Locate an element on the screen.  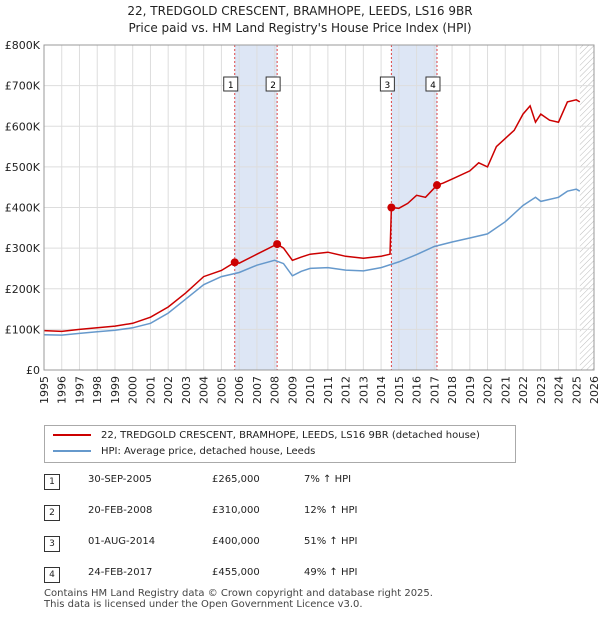
y-tick-label: £200K is located at coordinates (23, 289).